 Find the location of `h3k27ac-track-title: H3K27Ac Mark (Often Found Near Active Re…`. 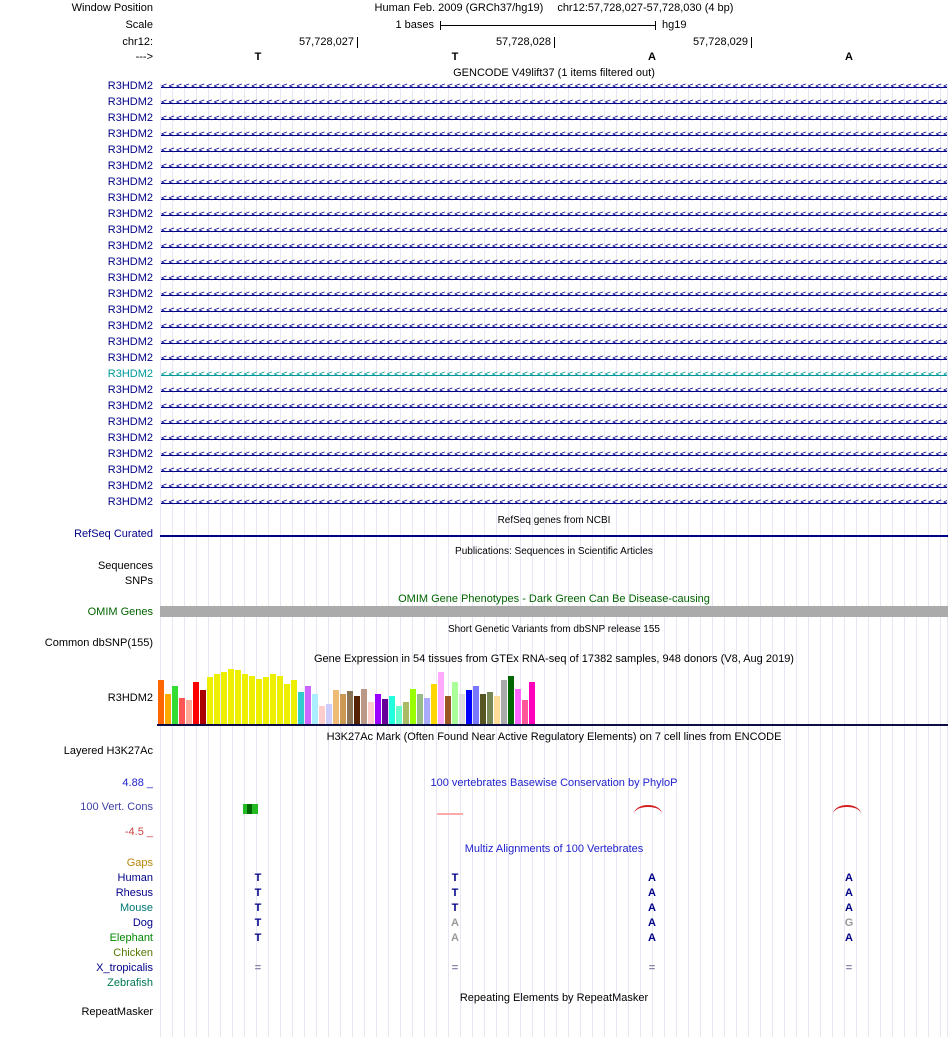

h3k27ac-track-title: H3K27Ac Mark (Often Found Near Active Re… is located at coordinates (554, 737).